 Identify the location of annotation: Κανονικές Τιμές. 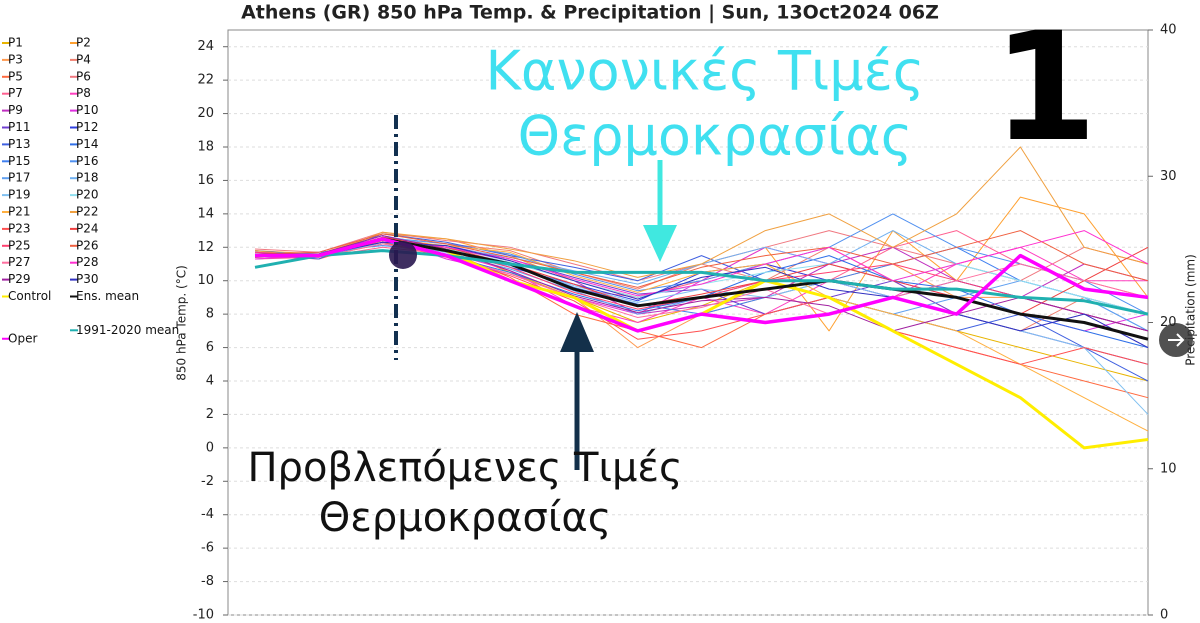
(704, 71).